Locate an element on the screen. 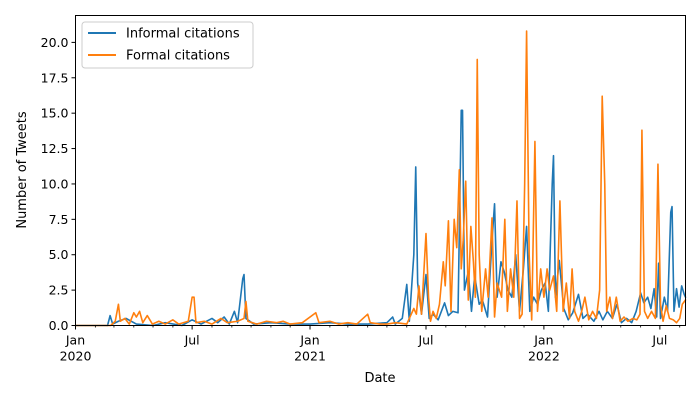 This screenshot has height=400, width=700. y-tick-label: 7.5 is located at coordinates (59, 219).